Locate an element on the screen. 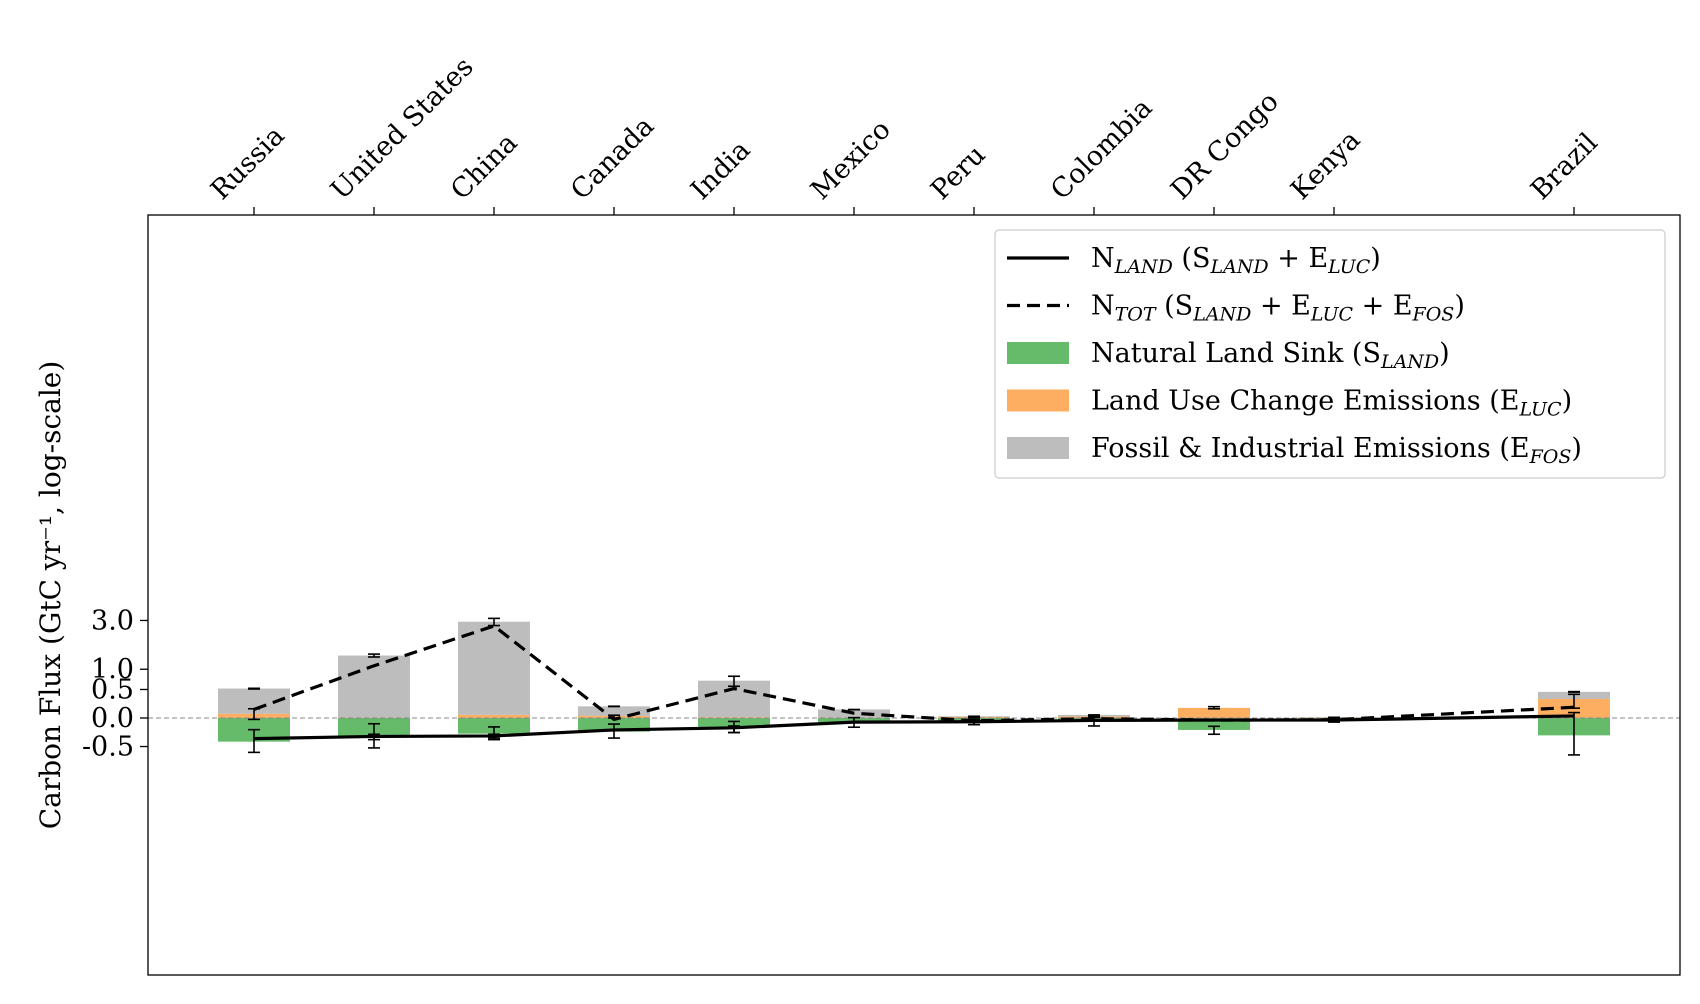  legend-item-eluc: Land Use Change Emissions (ELUC) is located at coordinates (1289, 403).